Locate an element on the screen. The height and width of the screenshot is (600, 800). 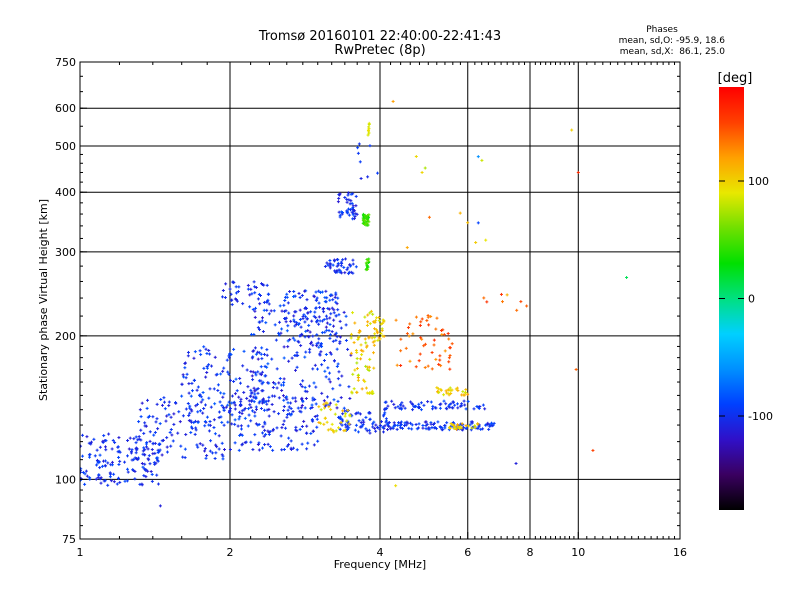
y-tick-label: 100 is located at coordinates (65, 479).